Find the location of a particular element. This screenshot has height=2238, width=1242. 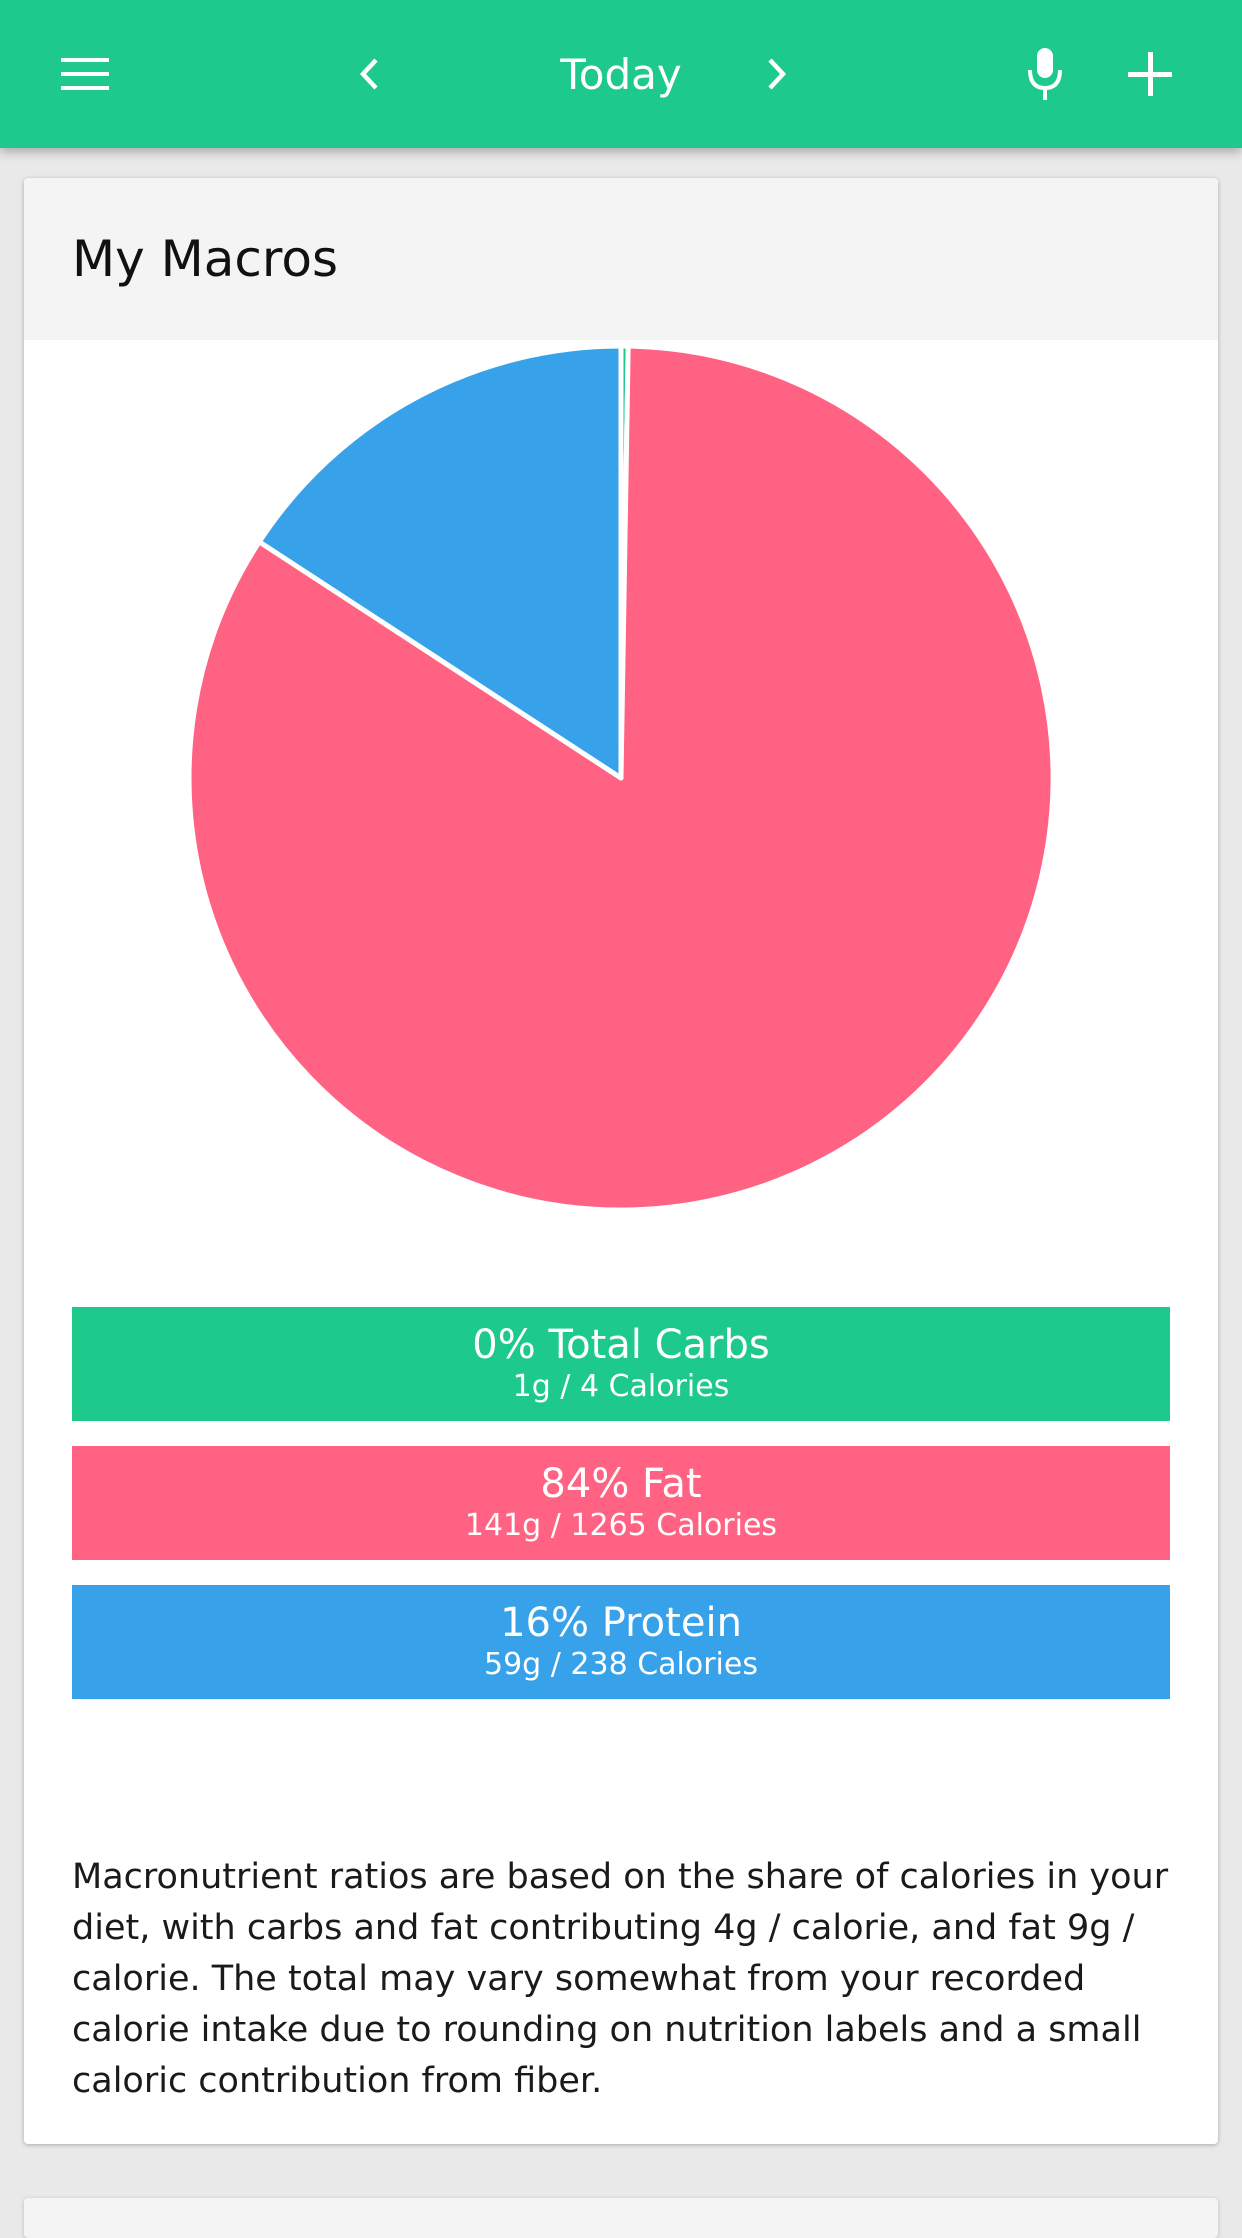

menu-icon is located at coordinates (85, 74).